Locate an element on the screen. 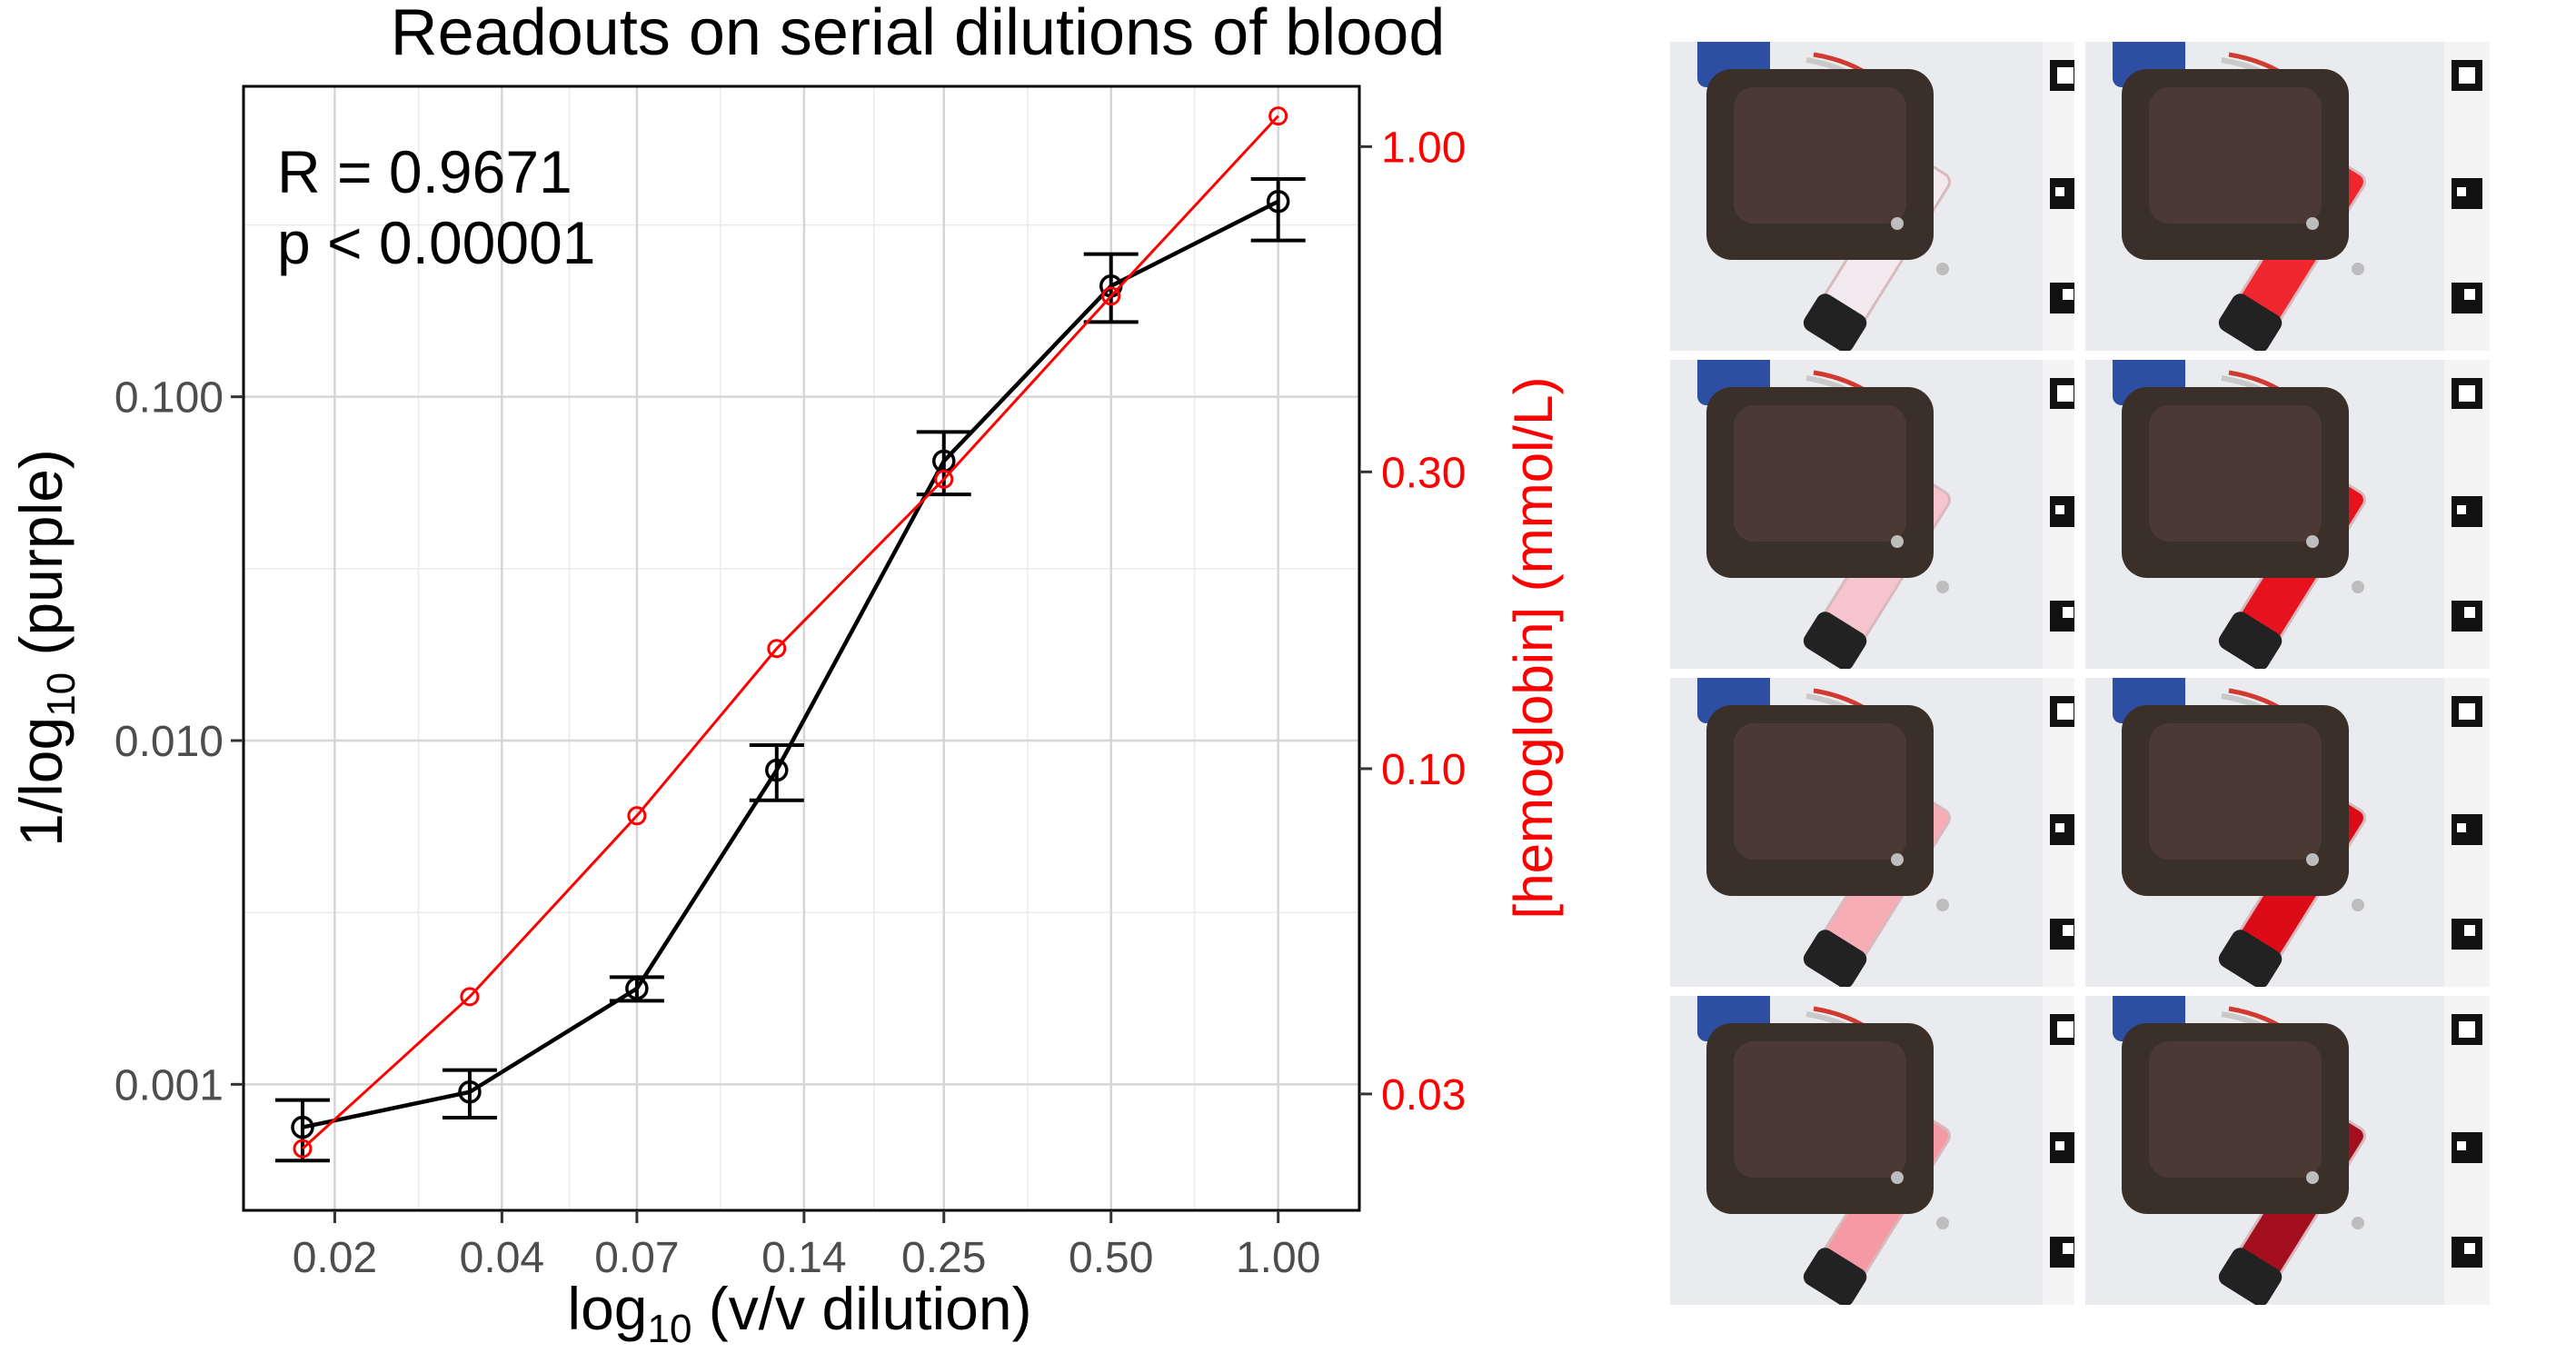 The image size is (2576, 1363). x-axis-title-suffix: (v/v dilution) is located at coordinates (861, 1308).